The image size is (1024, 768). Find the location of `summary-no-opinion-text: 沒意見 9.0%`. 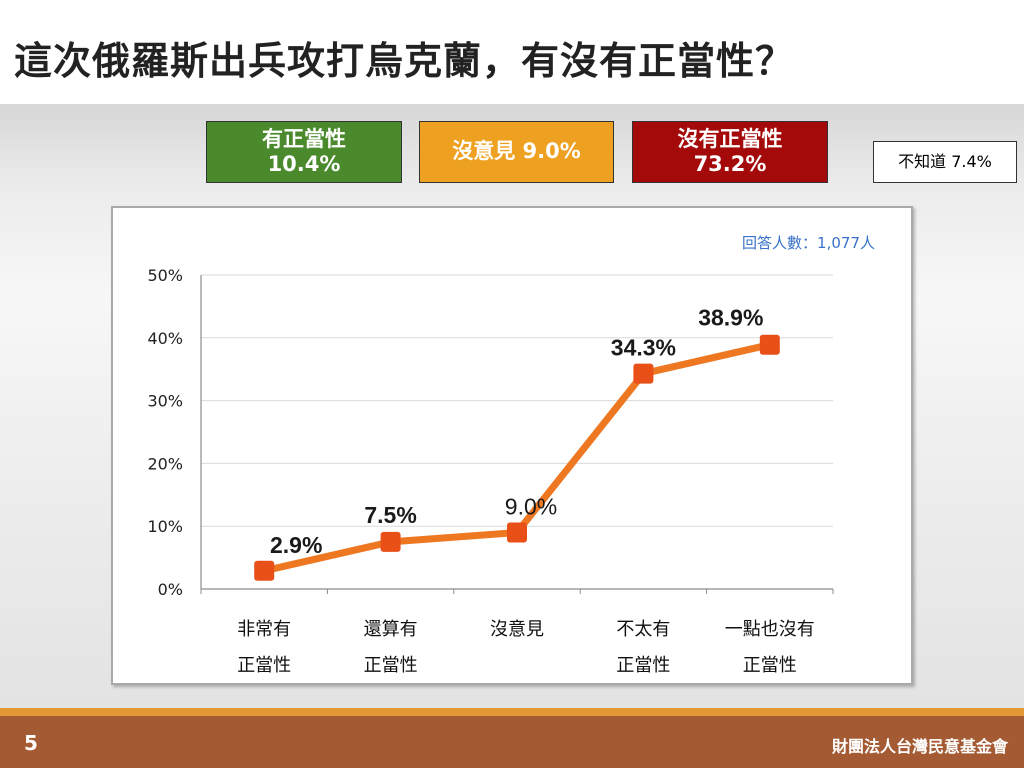

summary-no-opinion-text: 沒意見 9.0% is located at coordinates (516, 151).